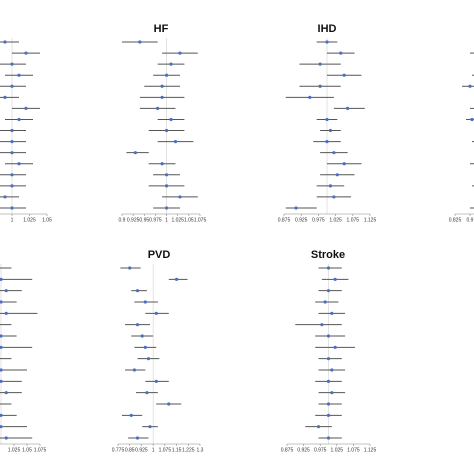 This screenshot has width=474, height=474. I want to click on panel-title: HF, so click(161, 29).